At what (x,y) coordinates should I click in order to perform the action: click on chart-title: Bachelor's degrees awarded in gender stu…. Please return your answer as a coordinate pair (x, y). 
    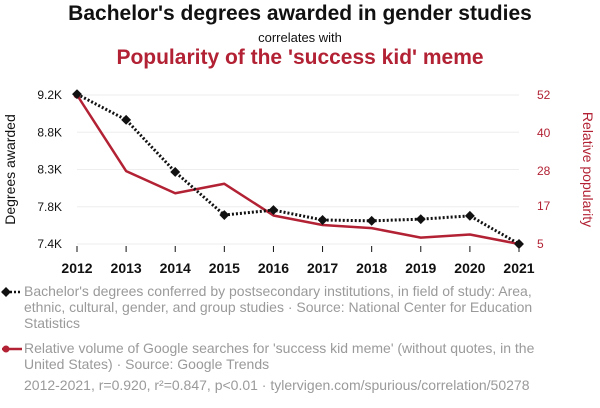
    Looking at the image, I should click on (300, 13).